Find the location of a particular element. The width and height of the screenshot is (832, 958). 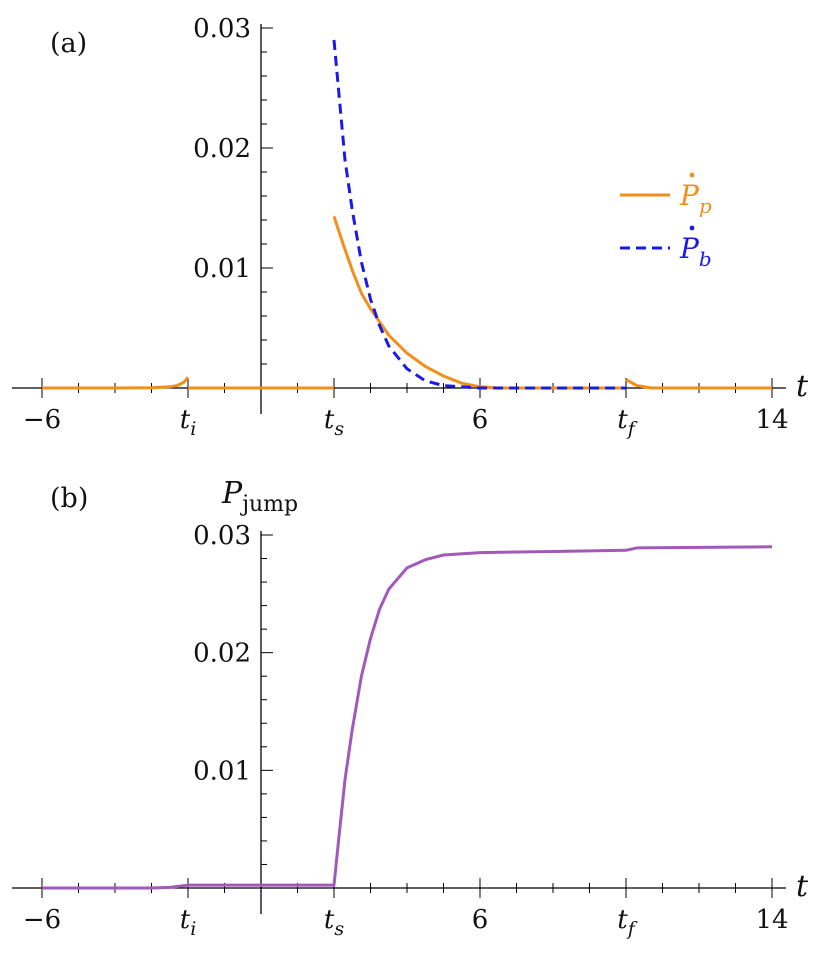

legend-dot-p is located at coordinates (692, 175).